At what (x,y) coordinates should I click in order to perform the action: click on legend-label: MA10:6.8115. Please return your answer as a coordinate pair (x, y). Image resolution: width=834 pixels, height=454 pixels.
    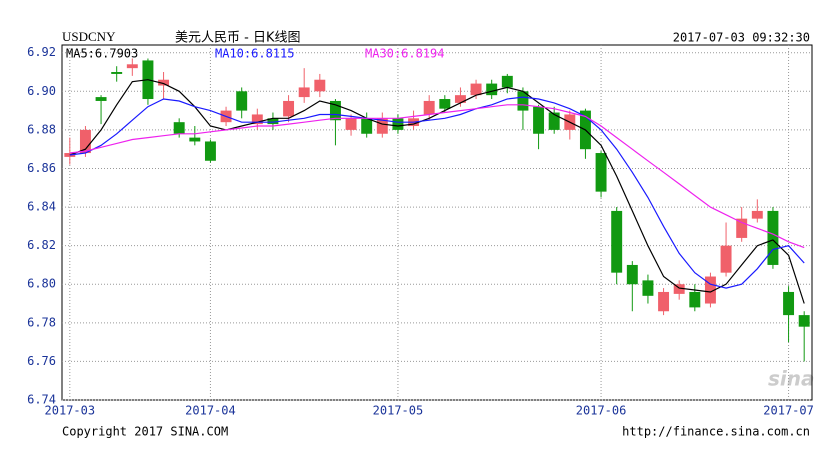
    Looking at the image, I should click on (254, 54).